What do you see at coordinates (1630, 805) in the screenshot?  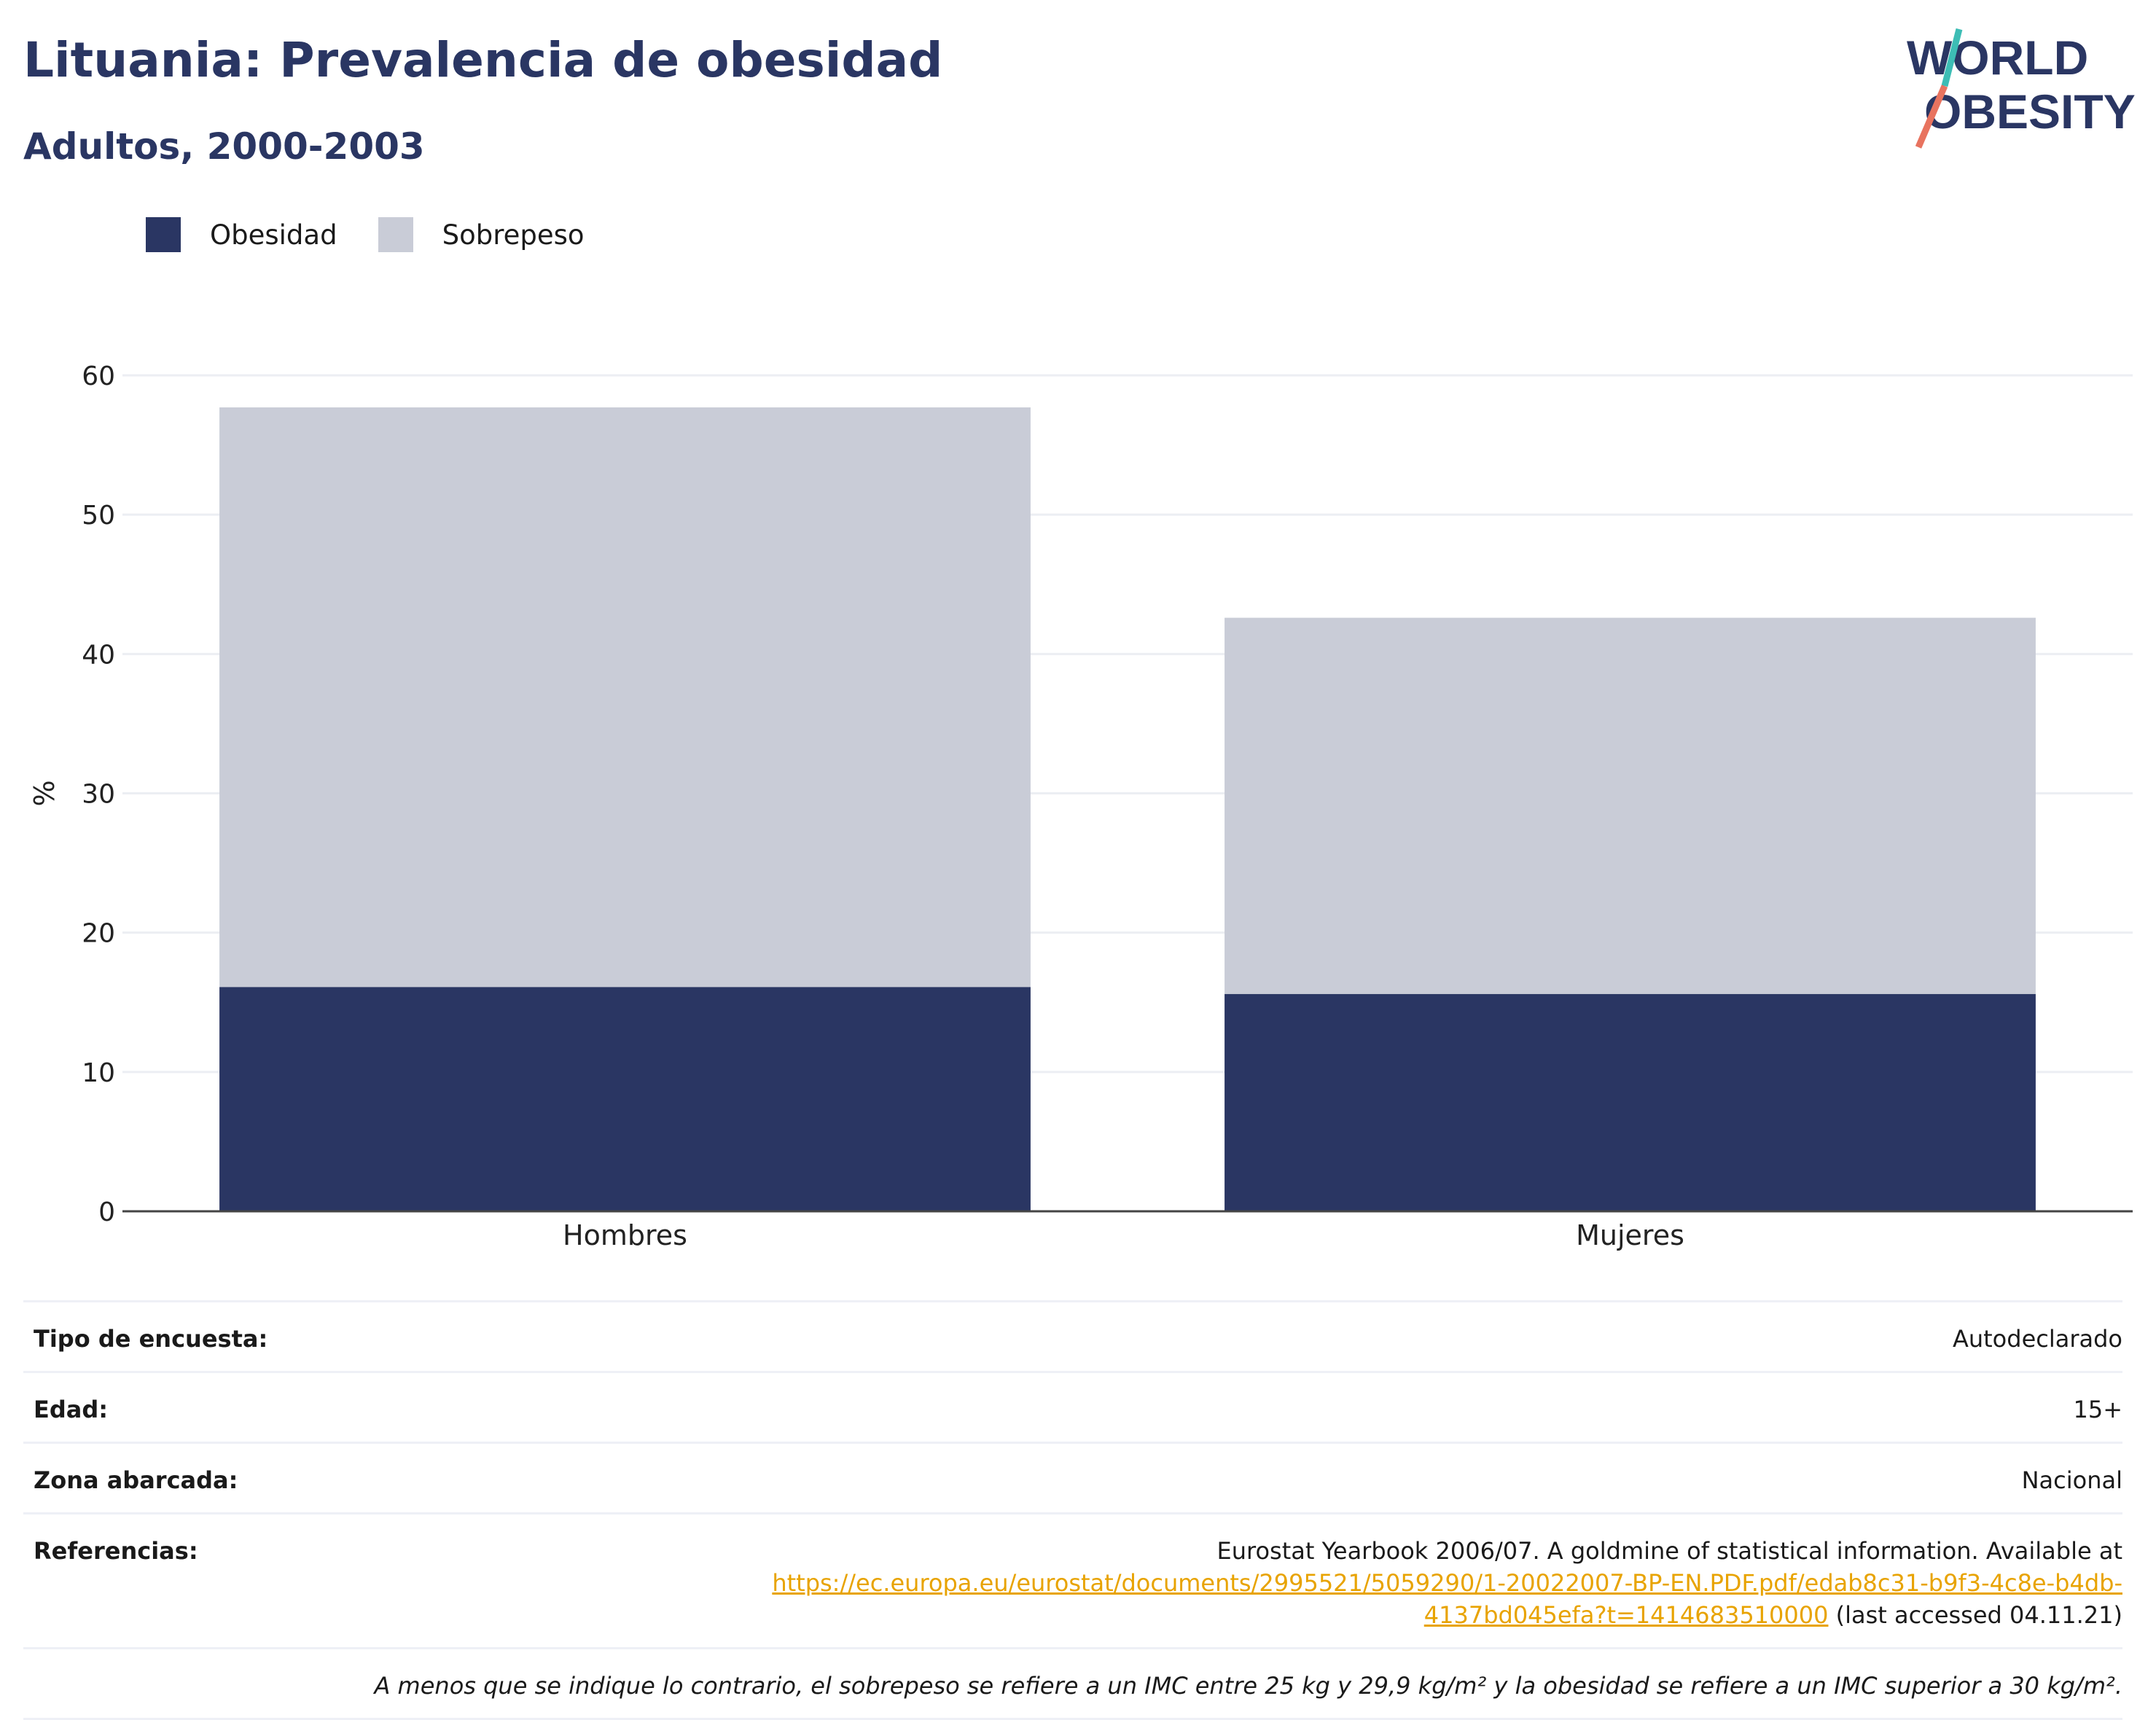 I see `bar-sobrepeso-mujeres` at bounding box center [1630, 805].